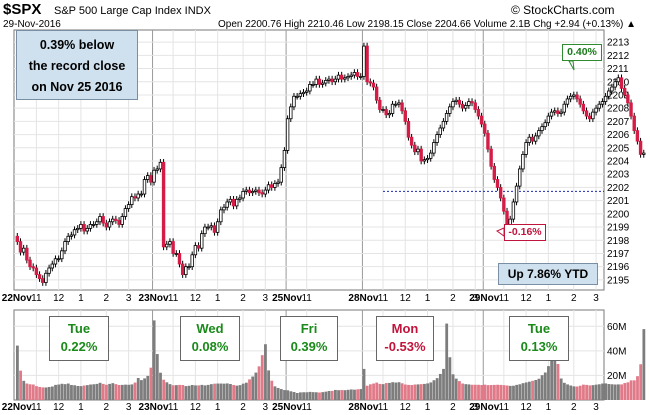 The height and width of the screenshot is (415, 650). I want to click on volume-x-tick-label: 12, so click(196, 407).